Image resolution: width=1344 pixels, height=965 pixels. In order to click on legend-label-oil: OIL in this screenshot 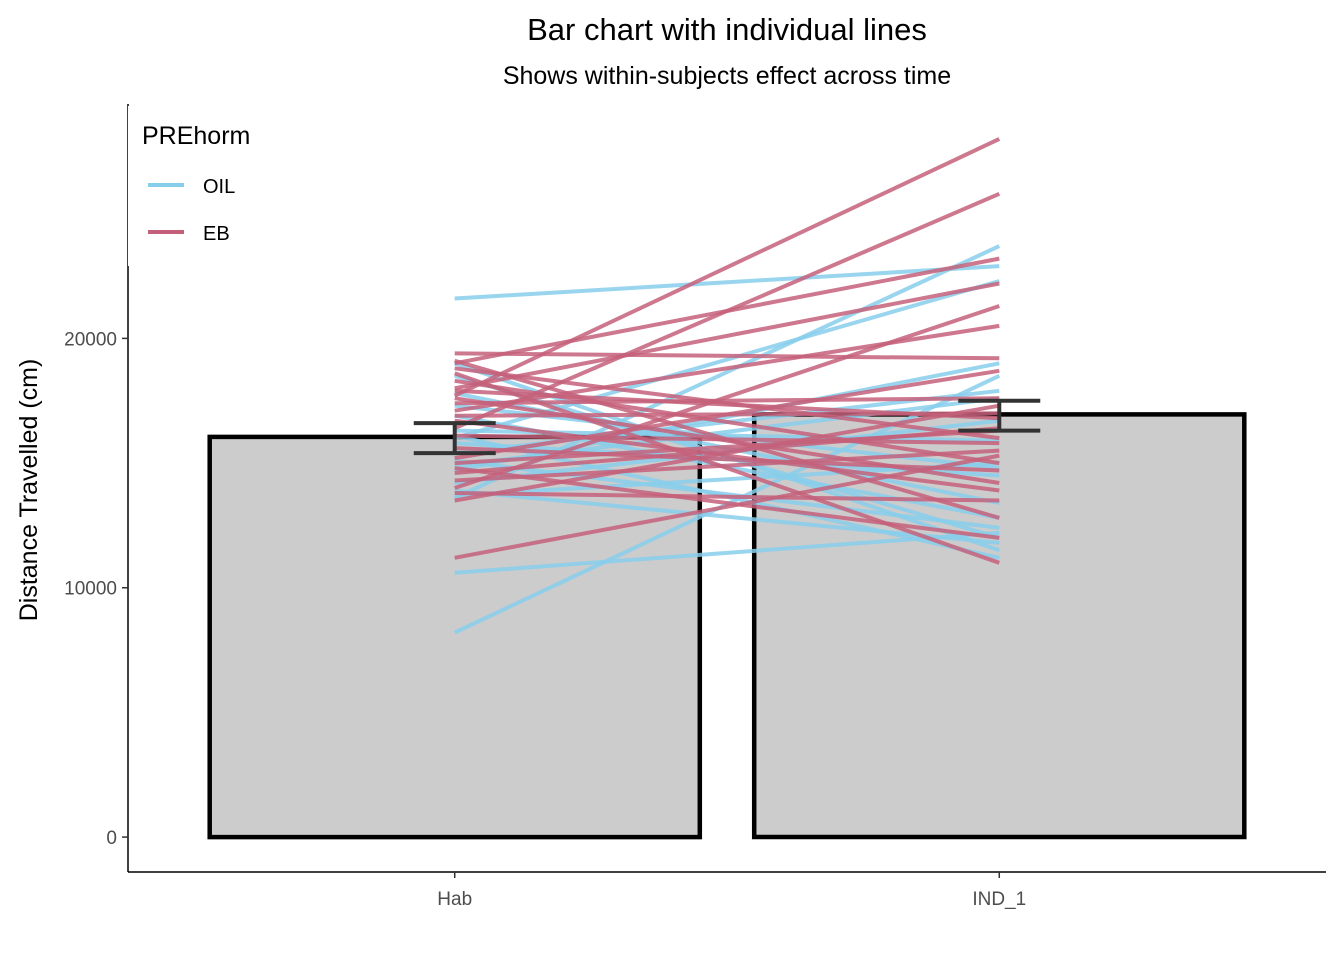, I will do `click(219, 187)`.